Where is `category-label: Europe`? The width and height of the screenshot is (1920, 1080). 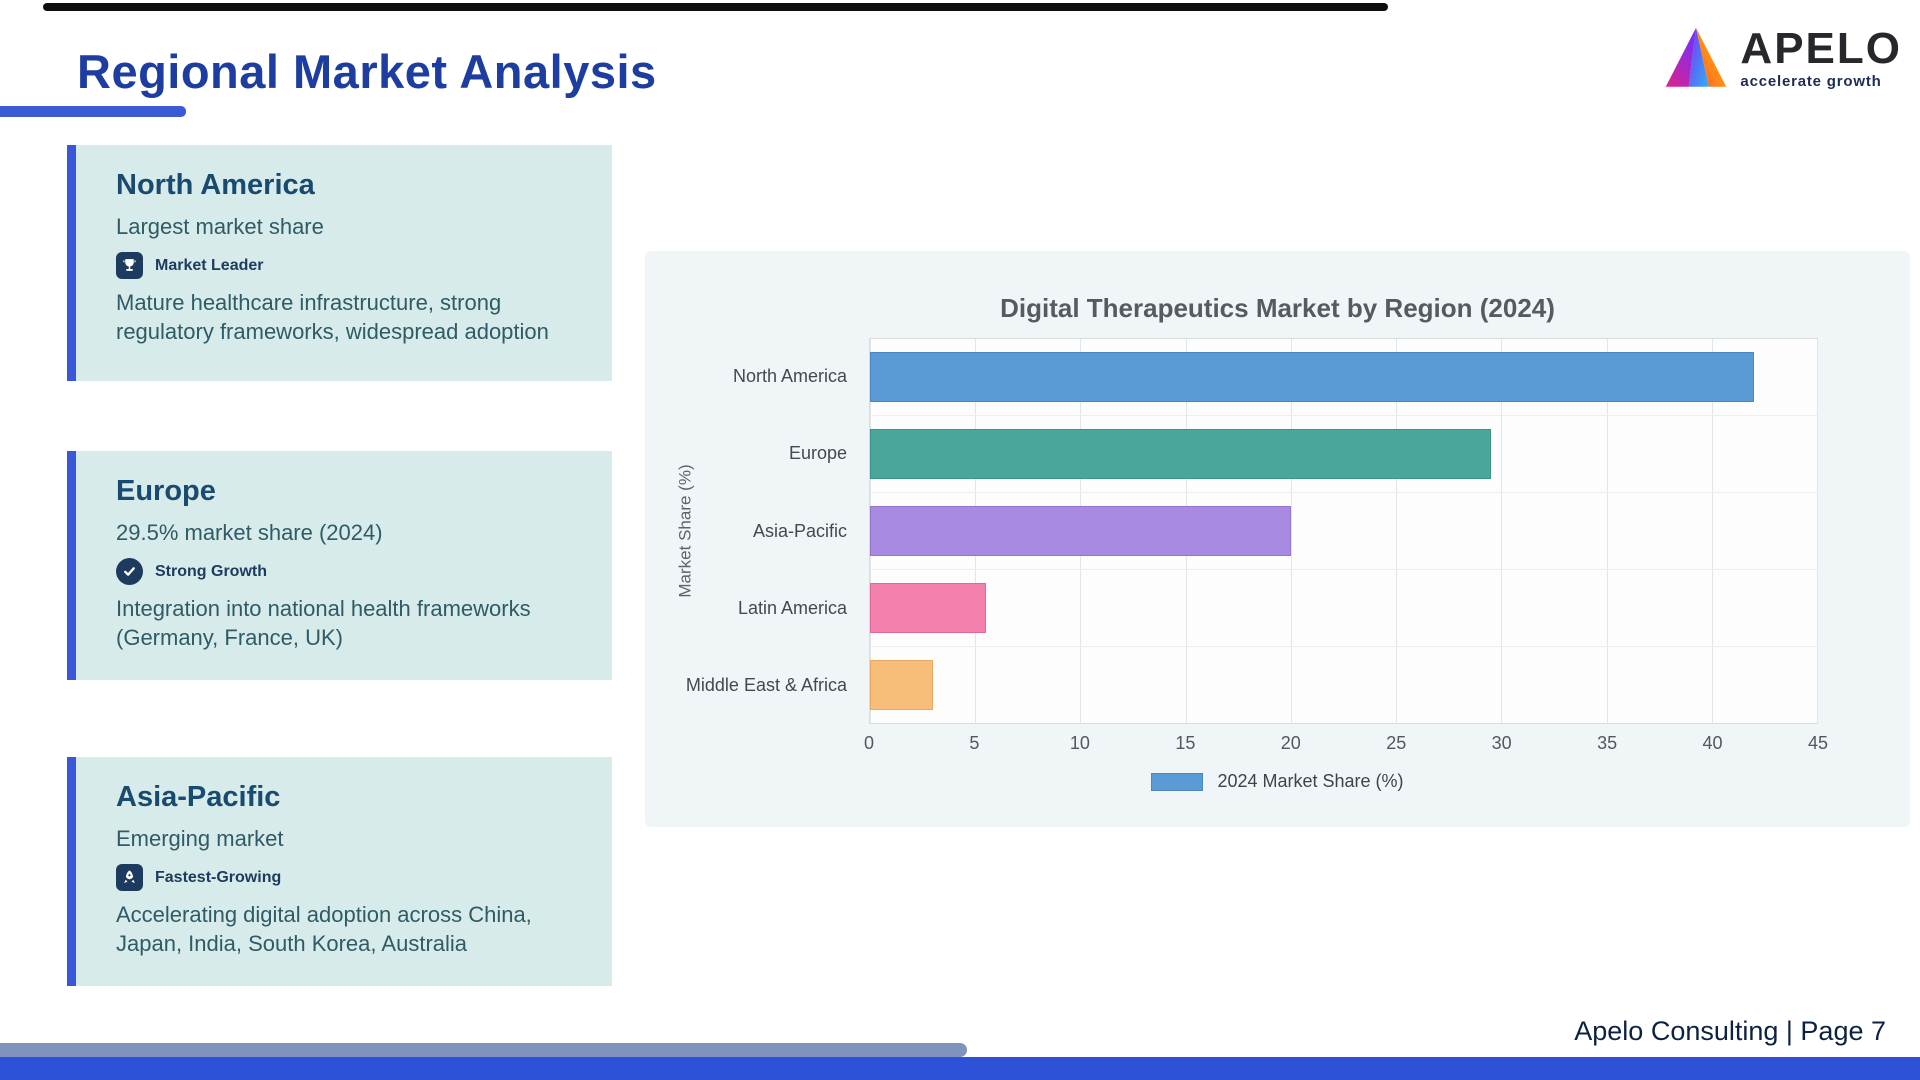 category-label: Europe is located at coordinates (817, 453).